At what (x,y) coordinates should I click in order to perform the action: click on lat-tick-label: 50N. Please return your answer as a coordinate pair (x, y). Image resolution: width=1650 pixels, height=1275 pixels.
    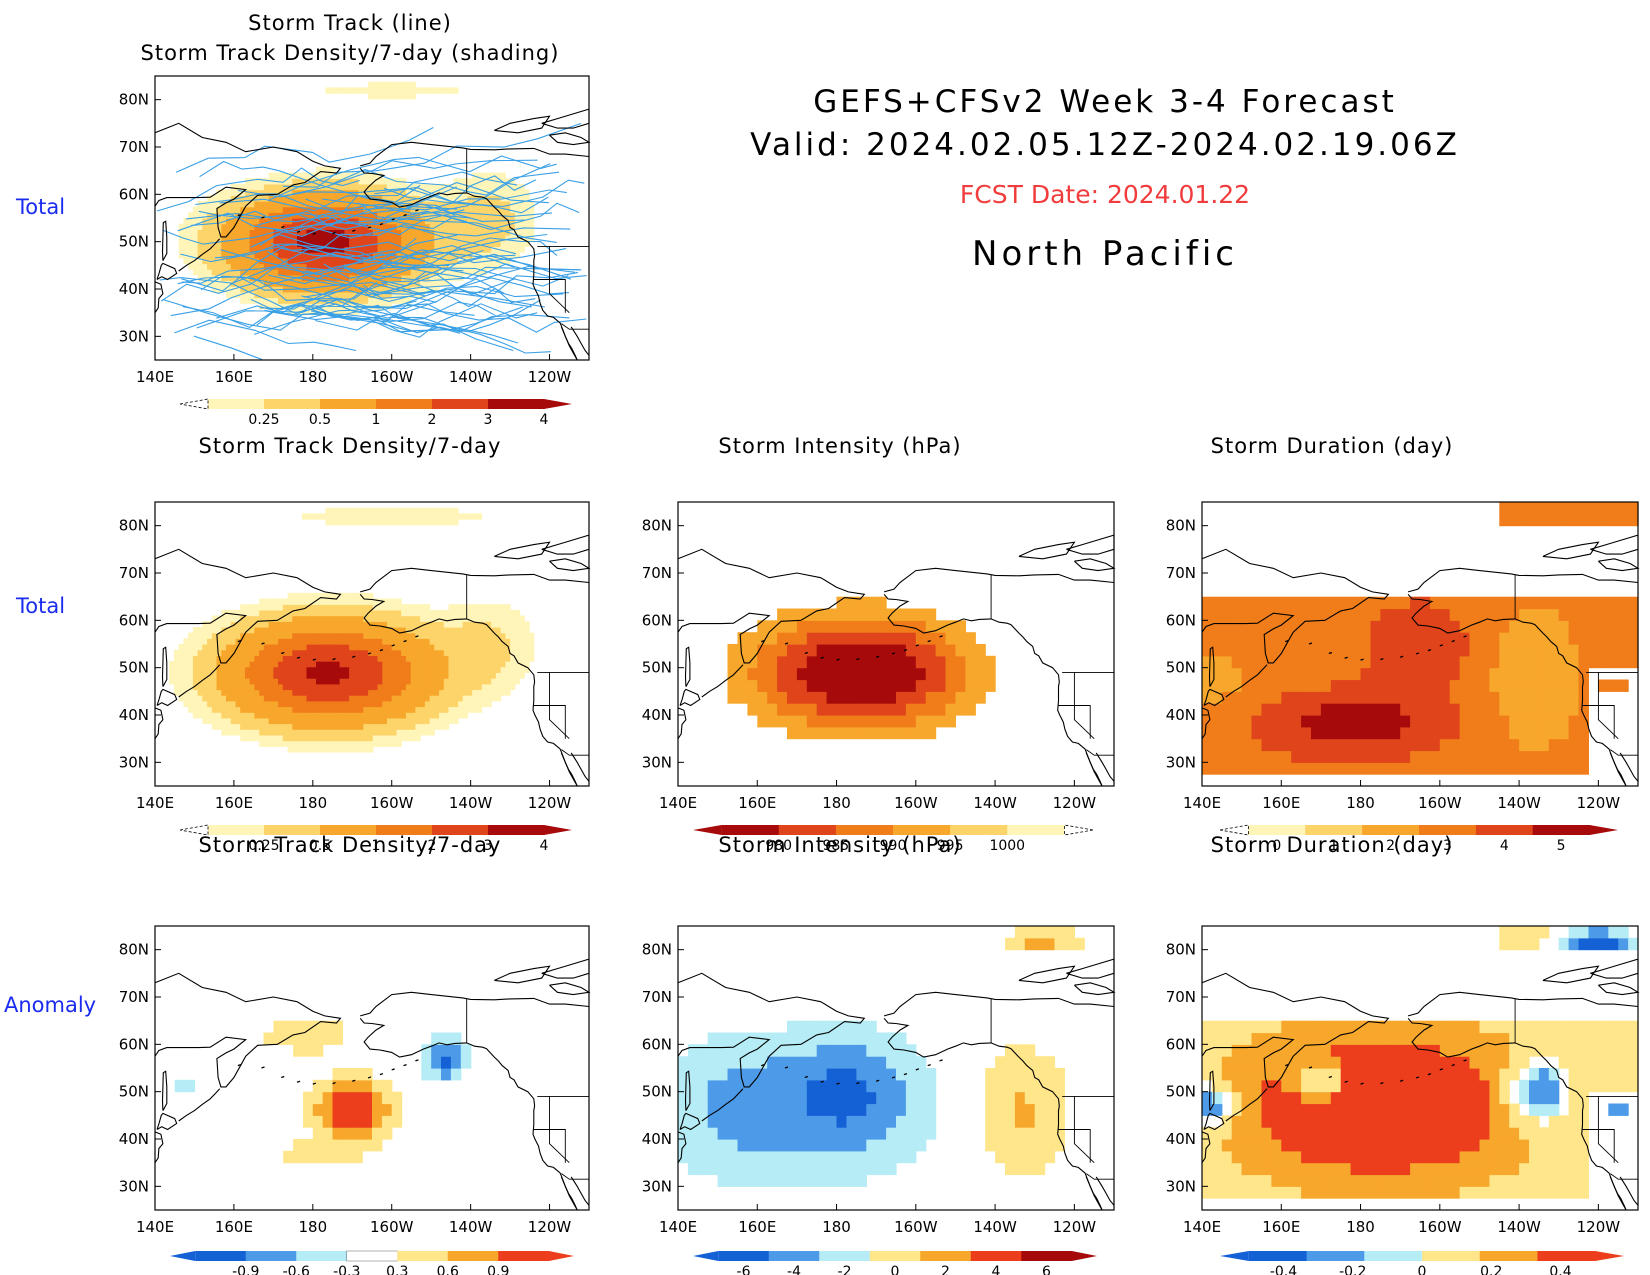
    Looking at the image, I should click on (134, 242).